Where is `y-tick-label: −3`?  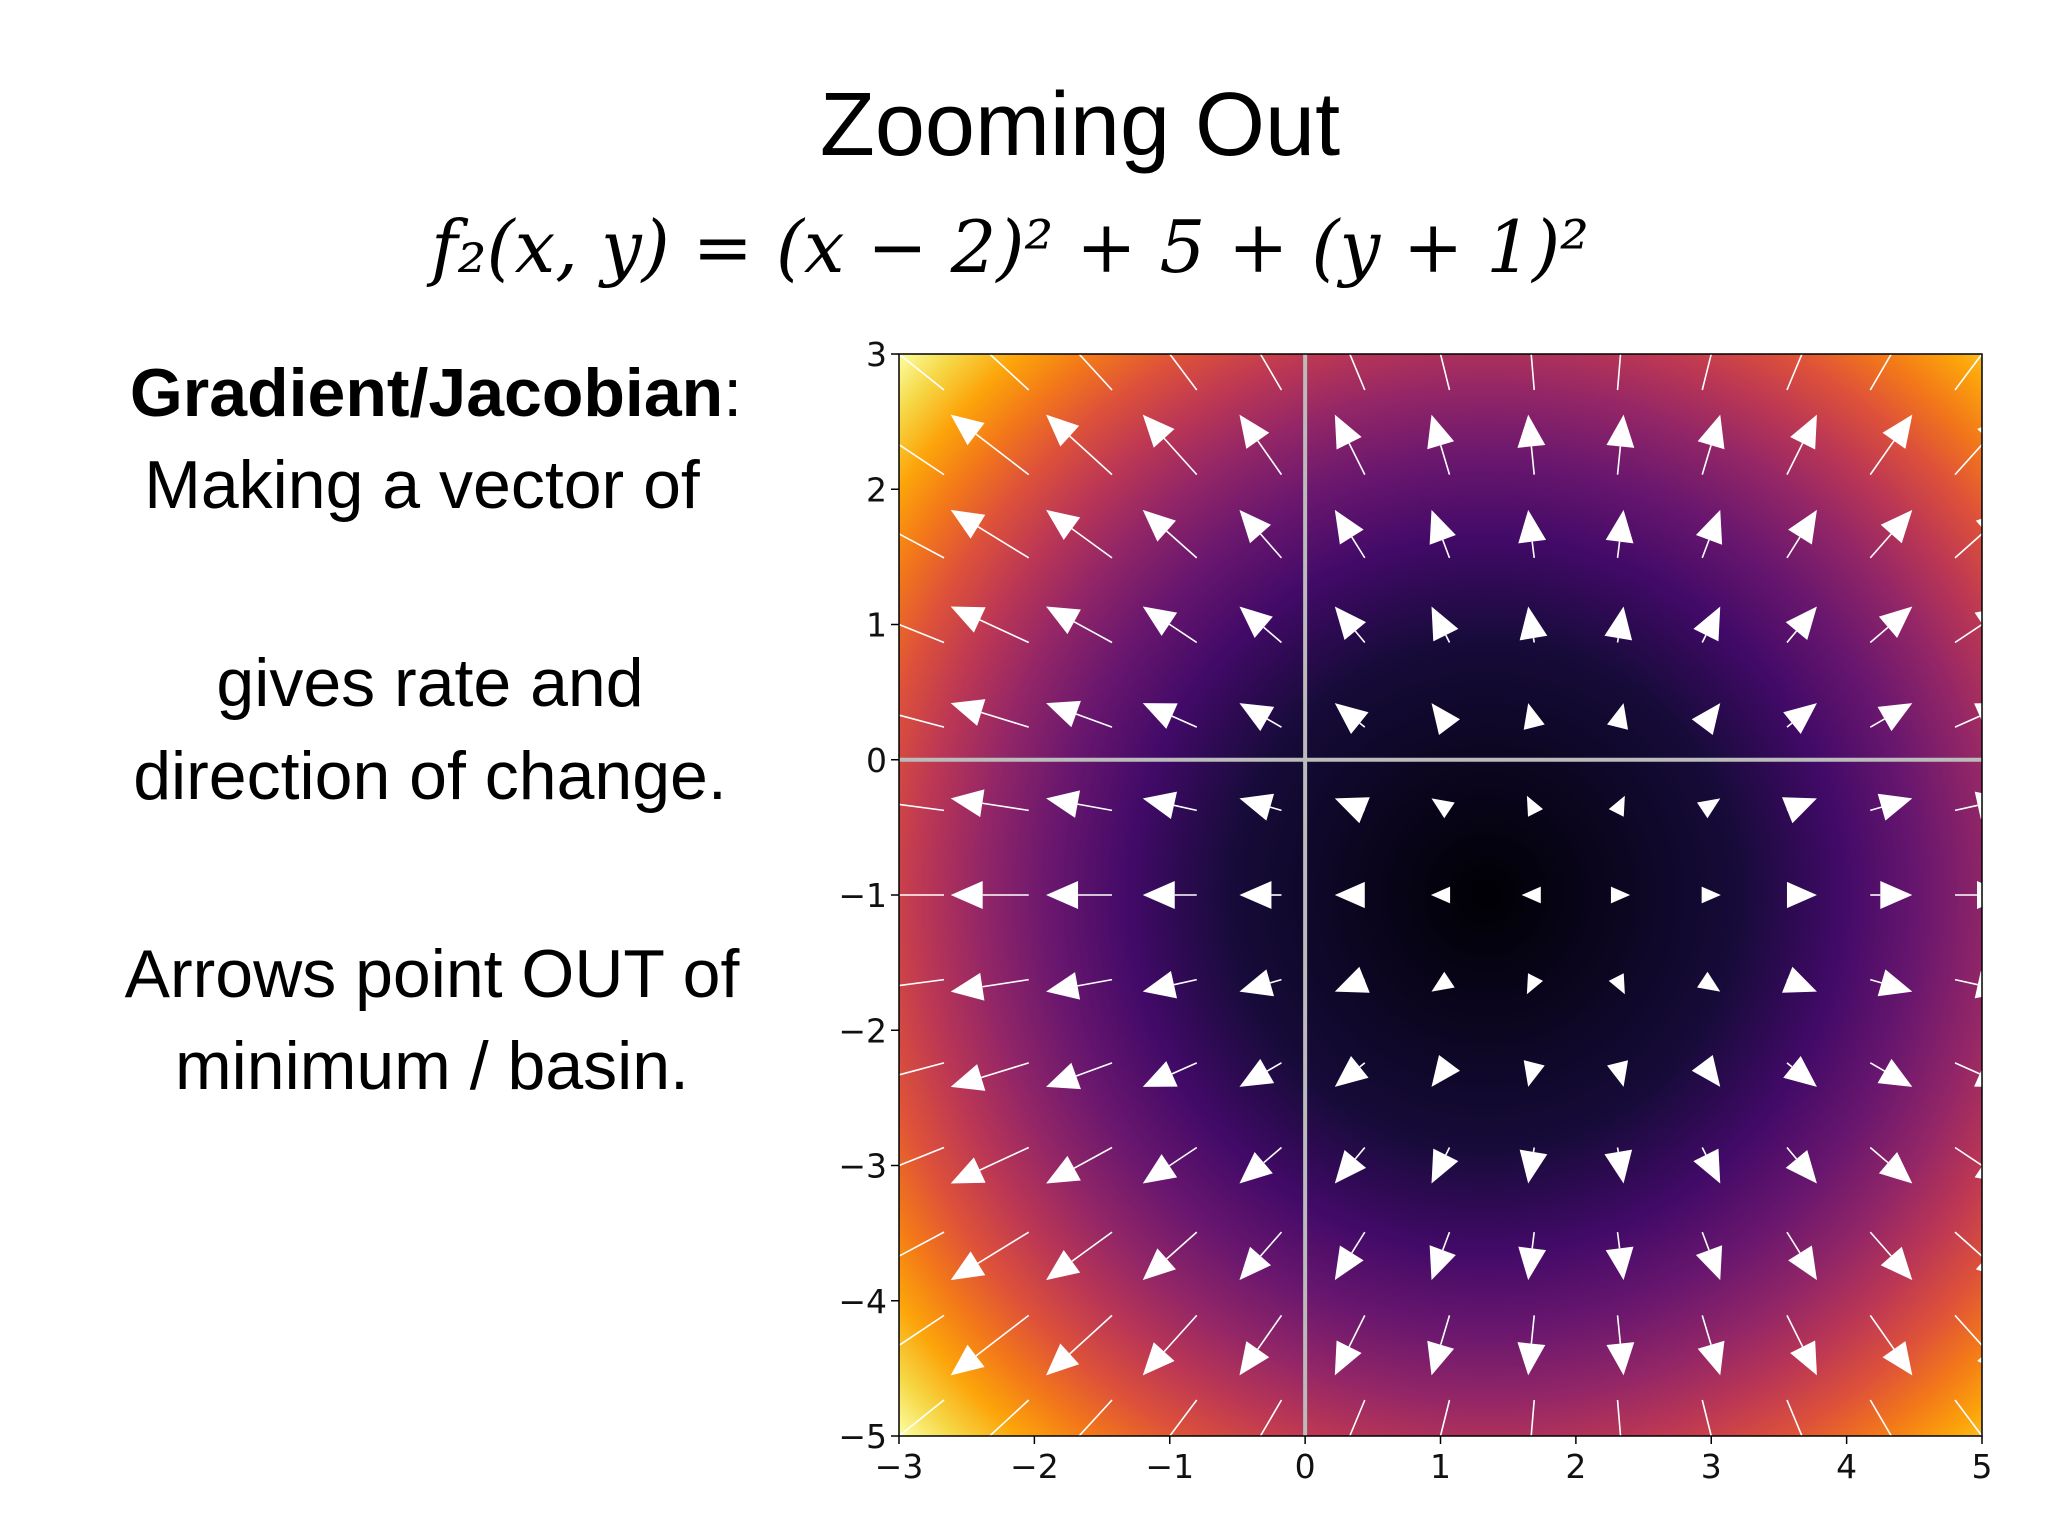 y-tick-label: −3 is located at coordinates (862, 1166).